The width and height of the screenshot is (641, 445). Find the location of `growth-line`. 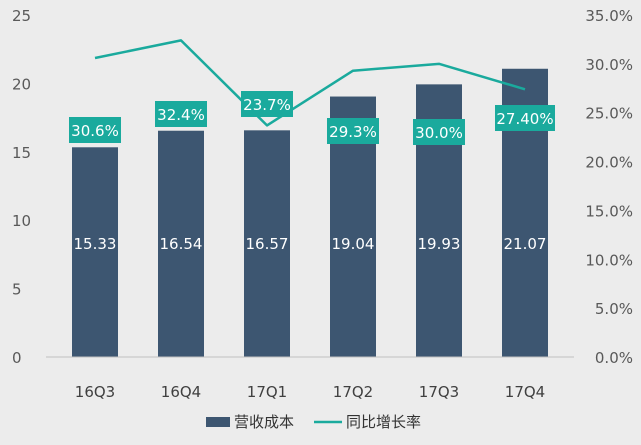

growth-line is located at coordinates (310, 83).